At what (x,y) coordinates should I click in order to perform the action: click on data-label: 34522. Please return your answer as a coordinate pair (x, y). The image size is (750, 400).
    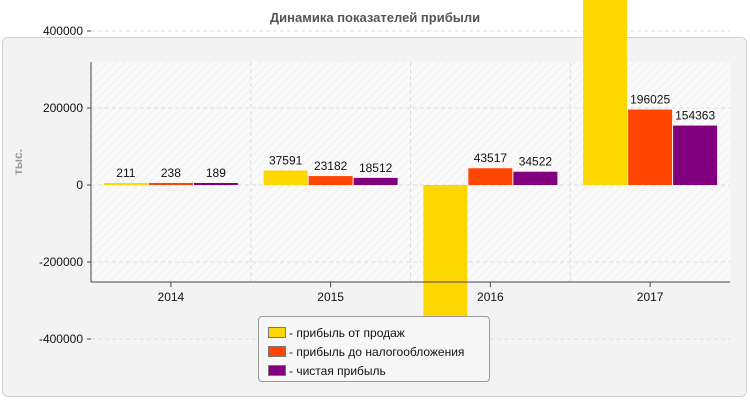
    Looking at the image, I should click on (536, 162).